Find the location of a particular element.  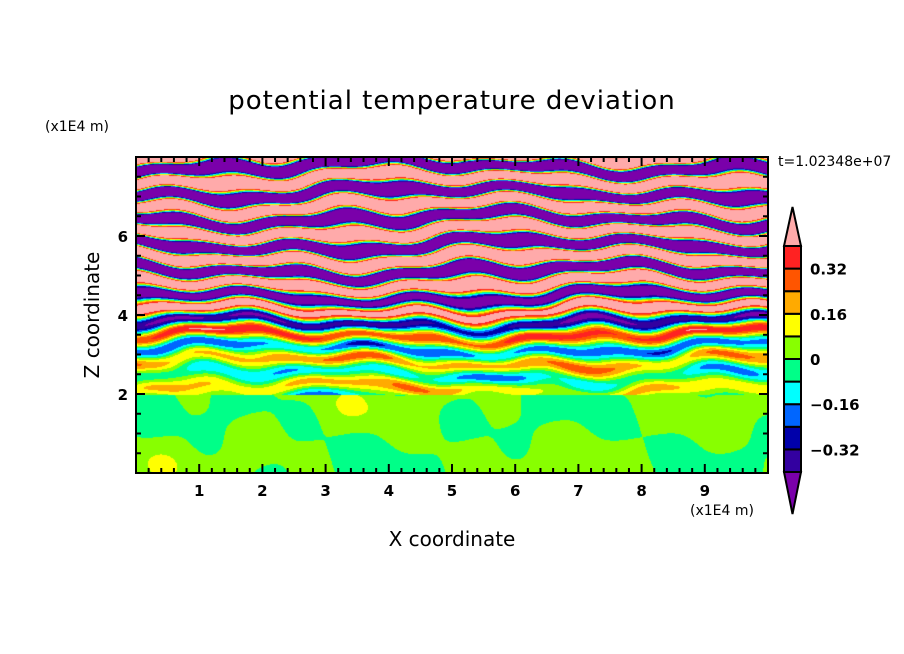

z-tick-label: 2 is located at coordinates (123, 395).